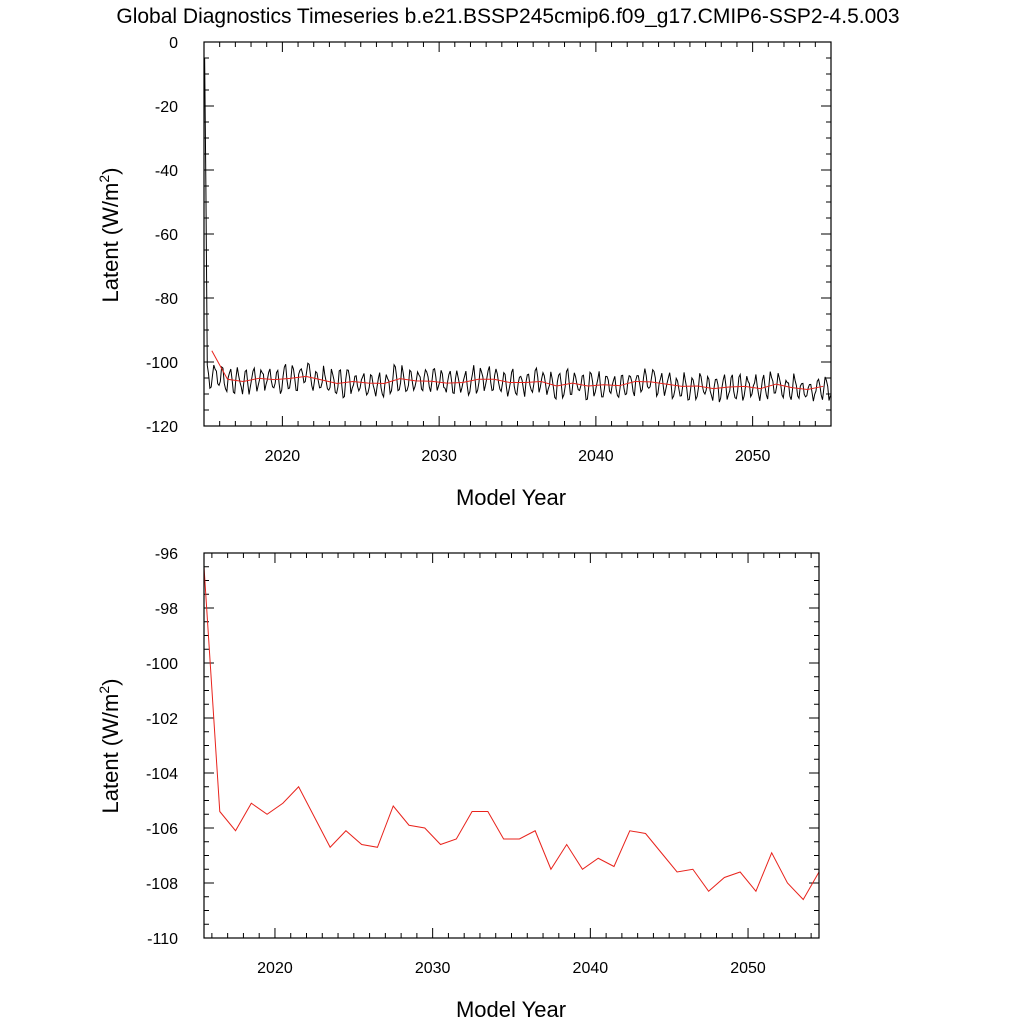  What do you see at coordinates (162, 427) in the screenshot?
I see `top-panel-y-tick-label: -120` at bounding box center [162, 427].